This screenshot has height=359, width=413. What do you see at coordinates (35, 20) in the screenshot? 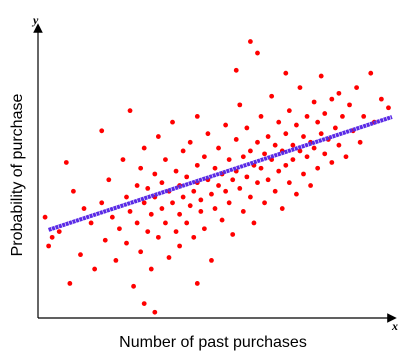
I see `y-axis-letter: y` at bounding box center [35, 20].